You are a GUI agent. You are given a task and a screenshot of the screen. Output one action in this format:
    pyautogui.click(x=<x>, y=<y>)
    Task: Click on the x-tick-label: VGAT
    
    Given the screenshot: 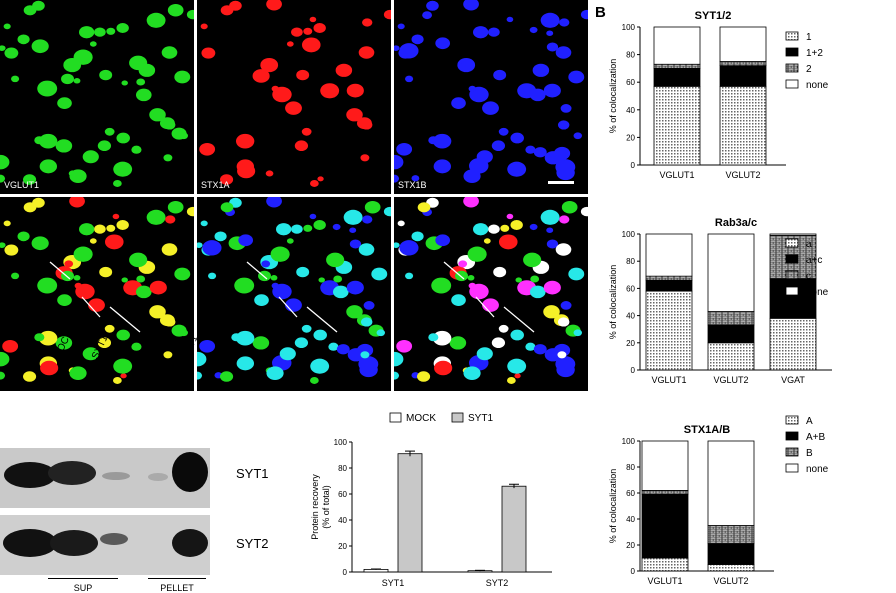 What is the action you would take?
    pyautogui.click(x=793, y=380)
    